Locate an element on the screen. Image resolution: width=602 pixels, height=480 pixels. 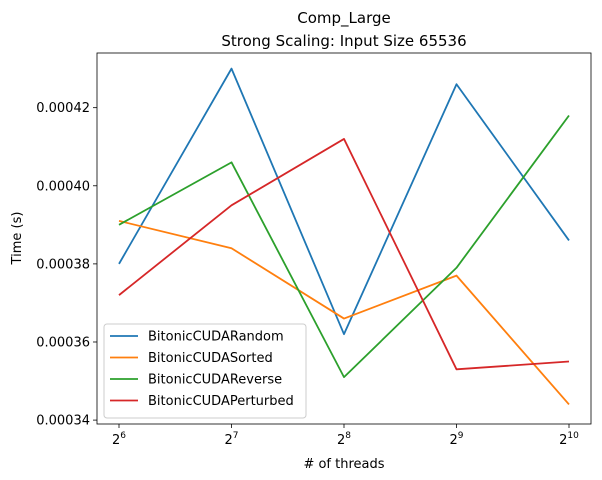
x-tick-label: 210 is located at coordinates (569, 439).